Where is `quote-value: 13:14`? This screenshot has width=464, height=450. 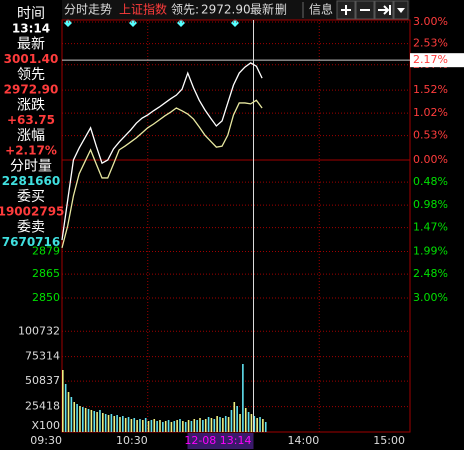 quote-value: 13:14 is located at coordinates (31, 29).